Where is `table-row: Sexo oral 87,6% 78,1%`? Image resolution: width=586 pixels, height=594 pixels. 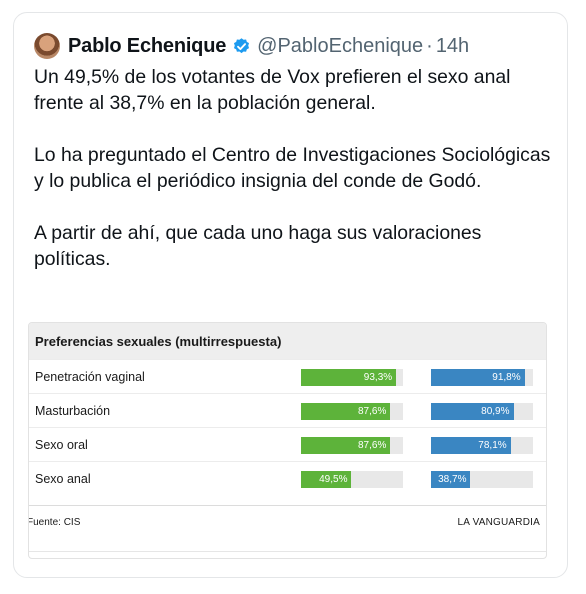 table-row: Sexo oral 87,6% 78,1% is located at coordinates (287, 444).